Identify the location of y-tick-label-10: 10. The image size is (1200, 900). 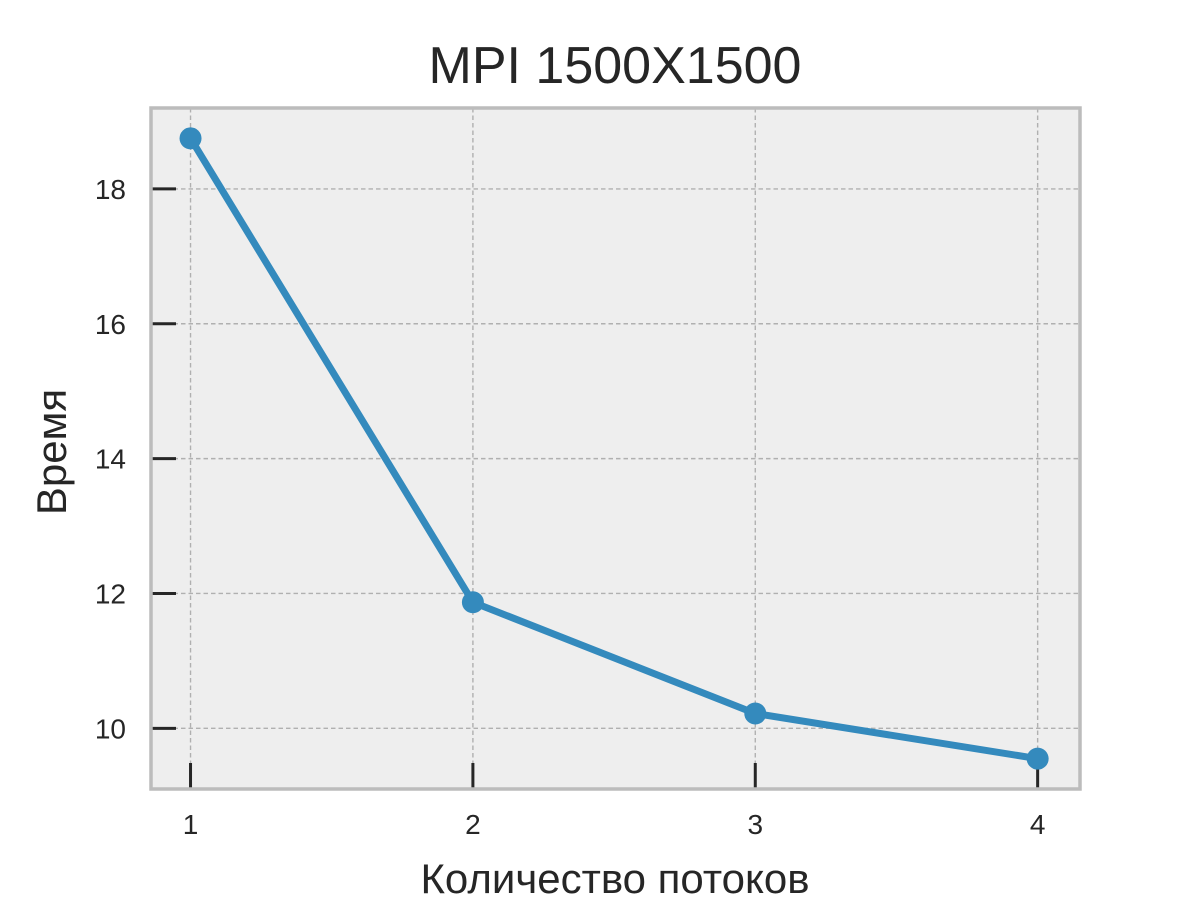
(110, 728).